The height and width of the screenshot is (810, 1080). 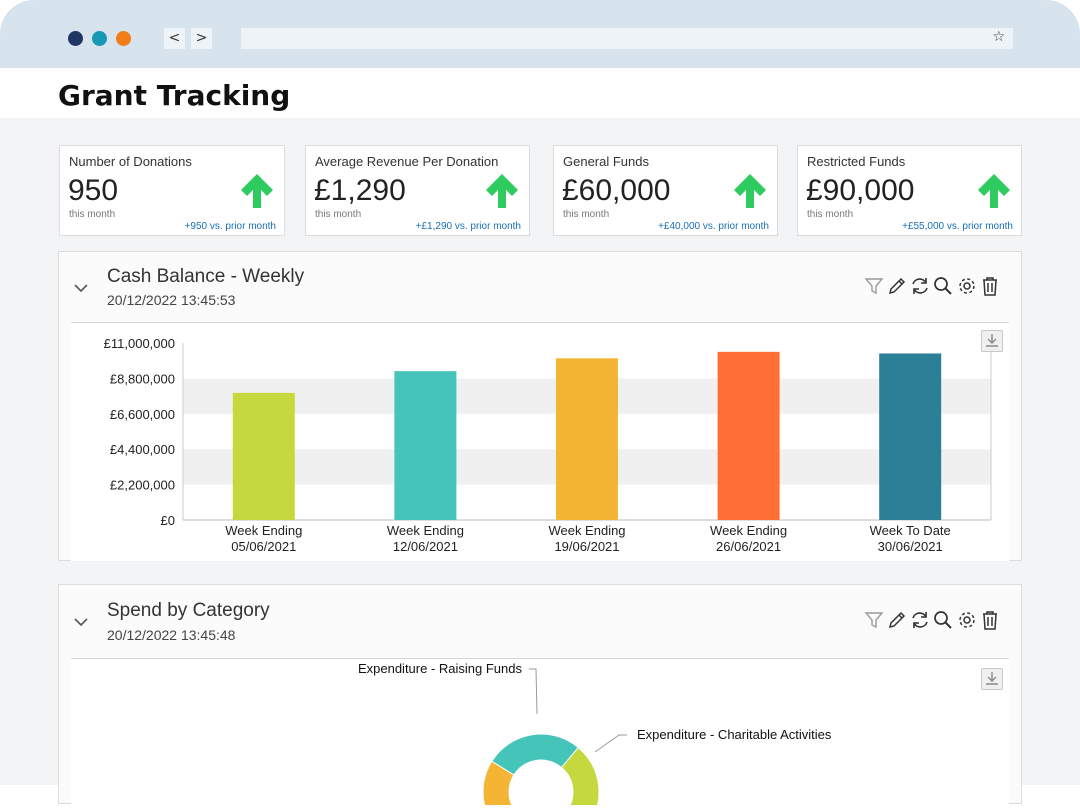 I want to click on x-tick-label: 12/06/2021, so click(x=425, y=546).